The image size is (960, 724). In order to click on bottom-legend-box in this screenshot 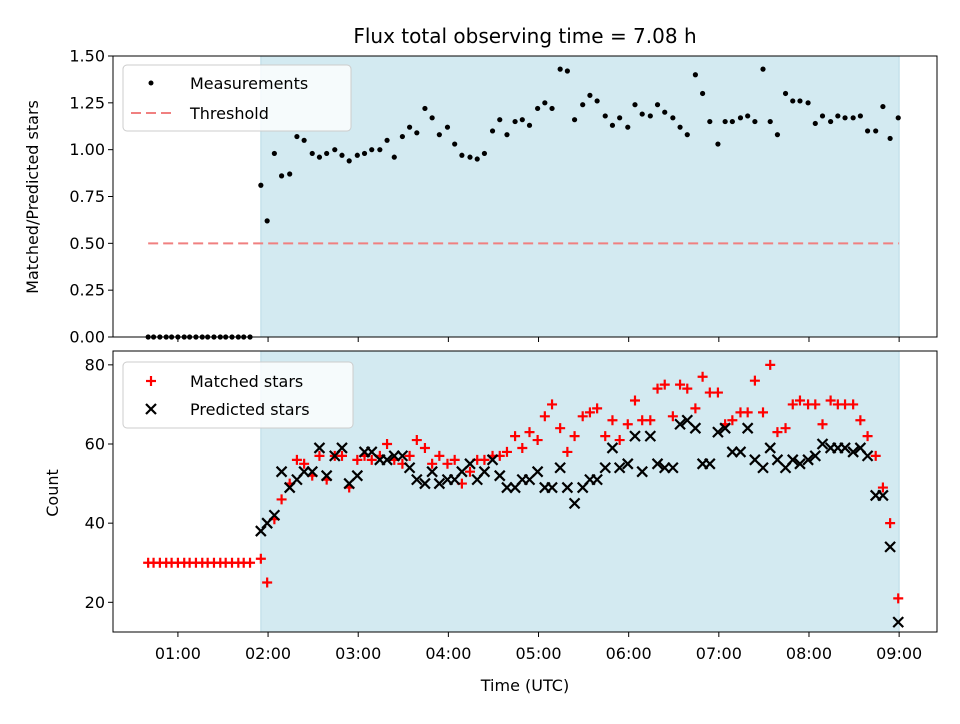, I will do `click(238, 395)`.